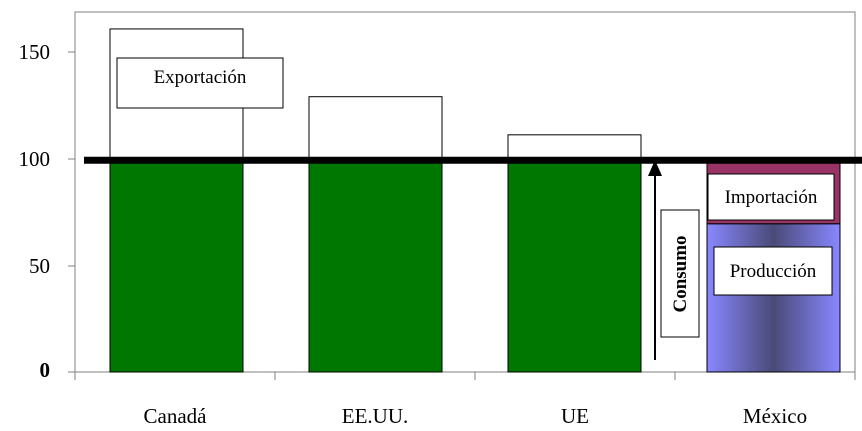  I want to click on annotation-consumo: Consumo, so click(680, 273).